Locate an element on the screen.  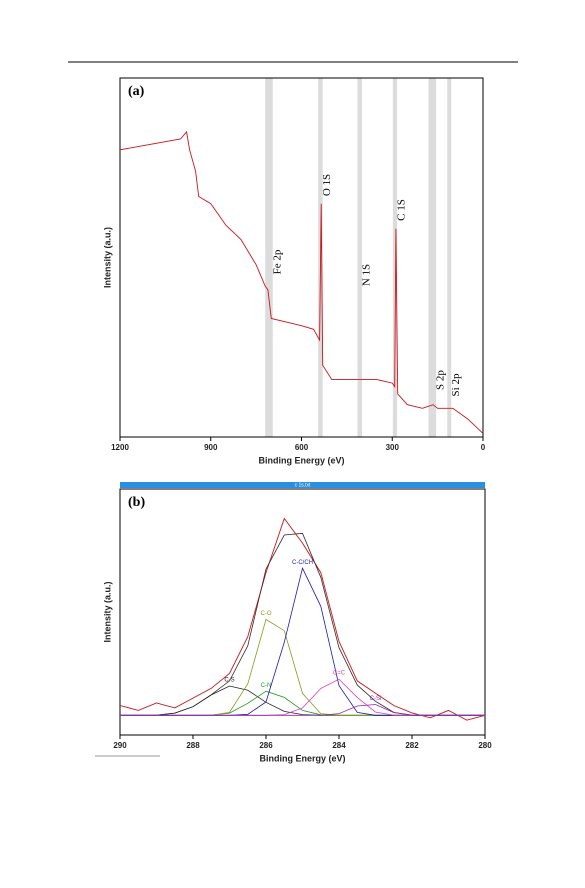
component-label: C=C is located at coordinates (339, 674).